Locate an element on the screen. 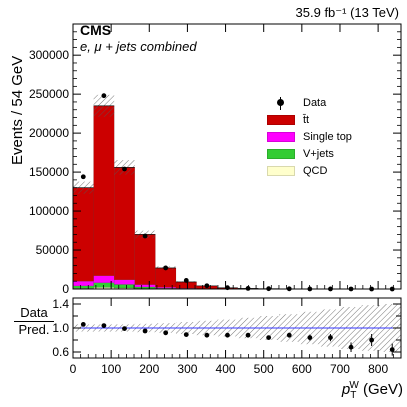  legend-entry-single-top: Single top is located at coordinates (308, 137).